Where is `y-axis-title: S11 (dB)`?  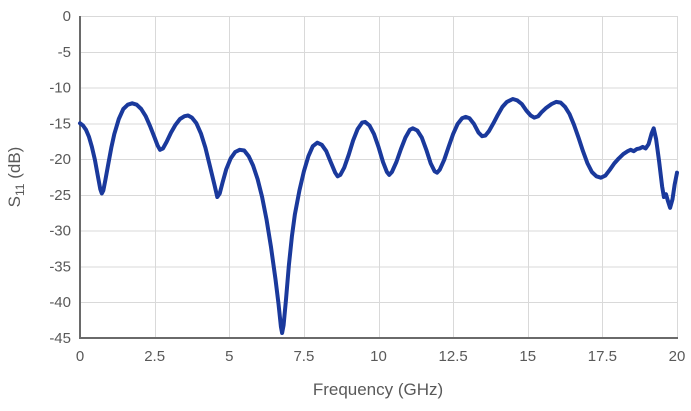 y-axis-title: S11 (dB) is located at coordinates (16, 177).